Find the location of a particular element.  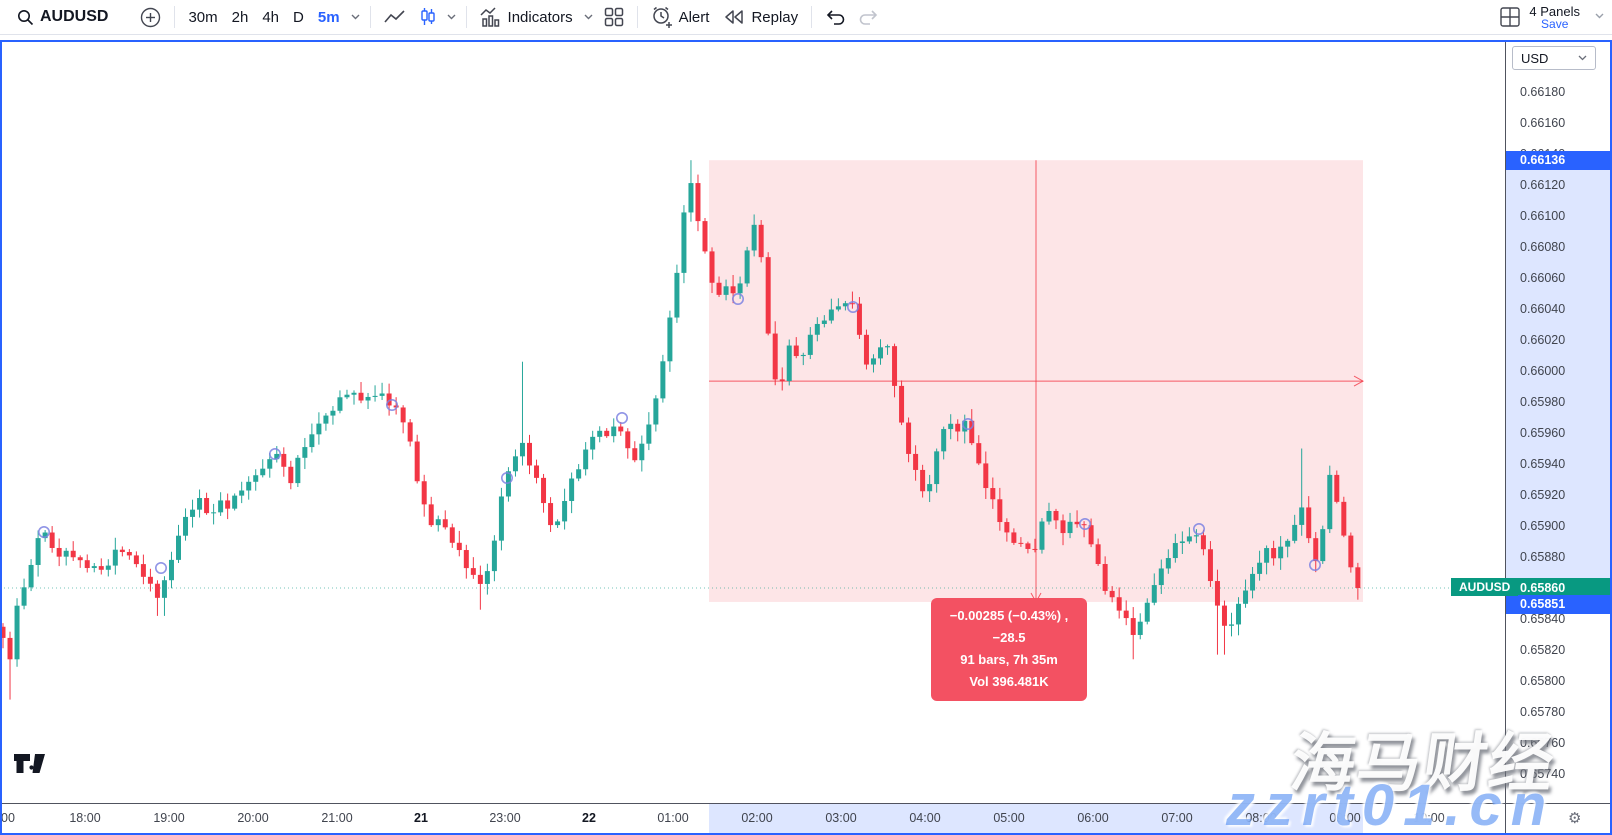

time-axis-tick: 18:00 is located at coordinates (85, 818).